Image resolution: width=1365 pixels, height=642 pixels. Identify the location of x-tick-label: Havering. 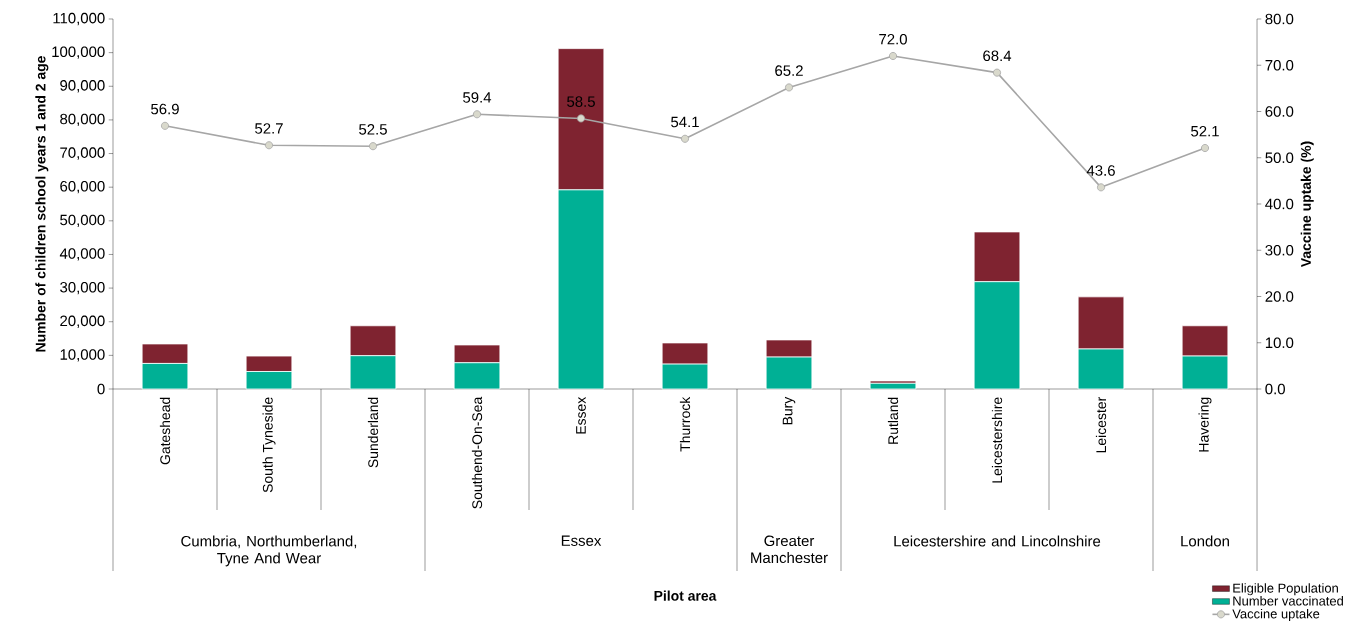
(1205, 424).